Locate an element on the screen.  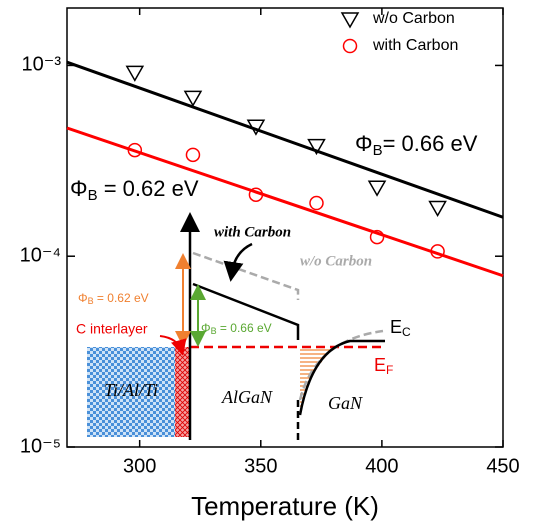
y-tick-label: 10⁻⁴ is located at coordinates (40, 255).